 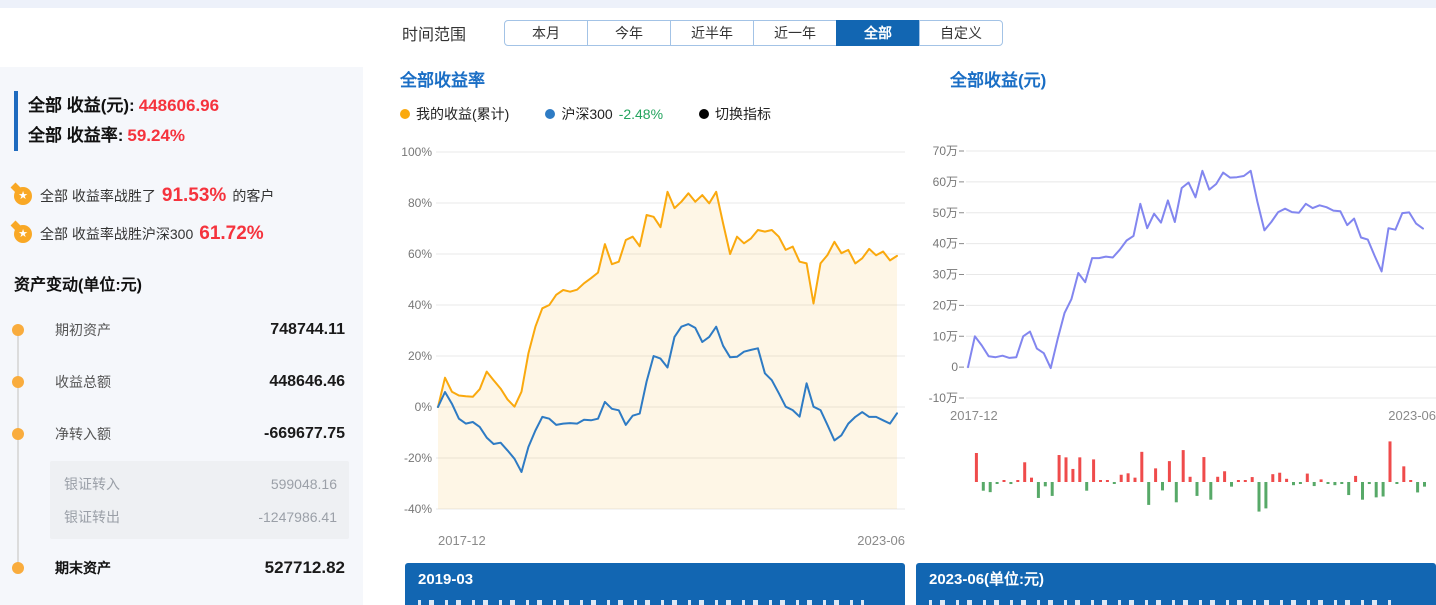 I want to click on beat-customers-row: 全部 收益率战胜了 91.53% 的客户, so click(x=182, y=196).